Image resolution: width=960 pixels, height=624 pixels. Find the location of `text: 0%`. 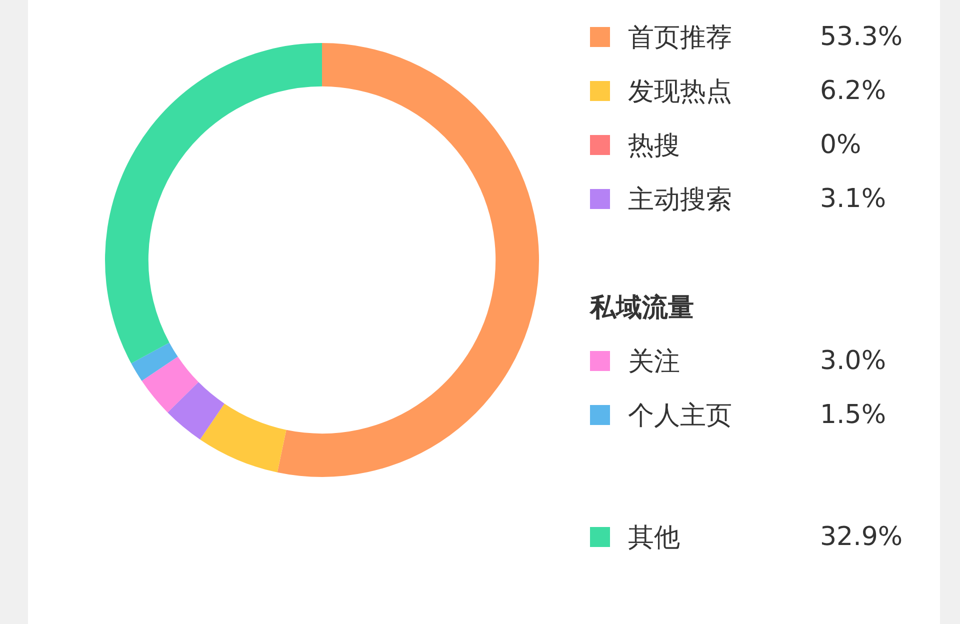

text: 0% is located at coordinates (841, 145).